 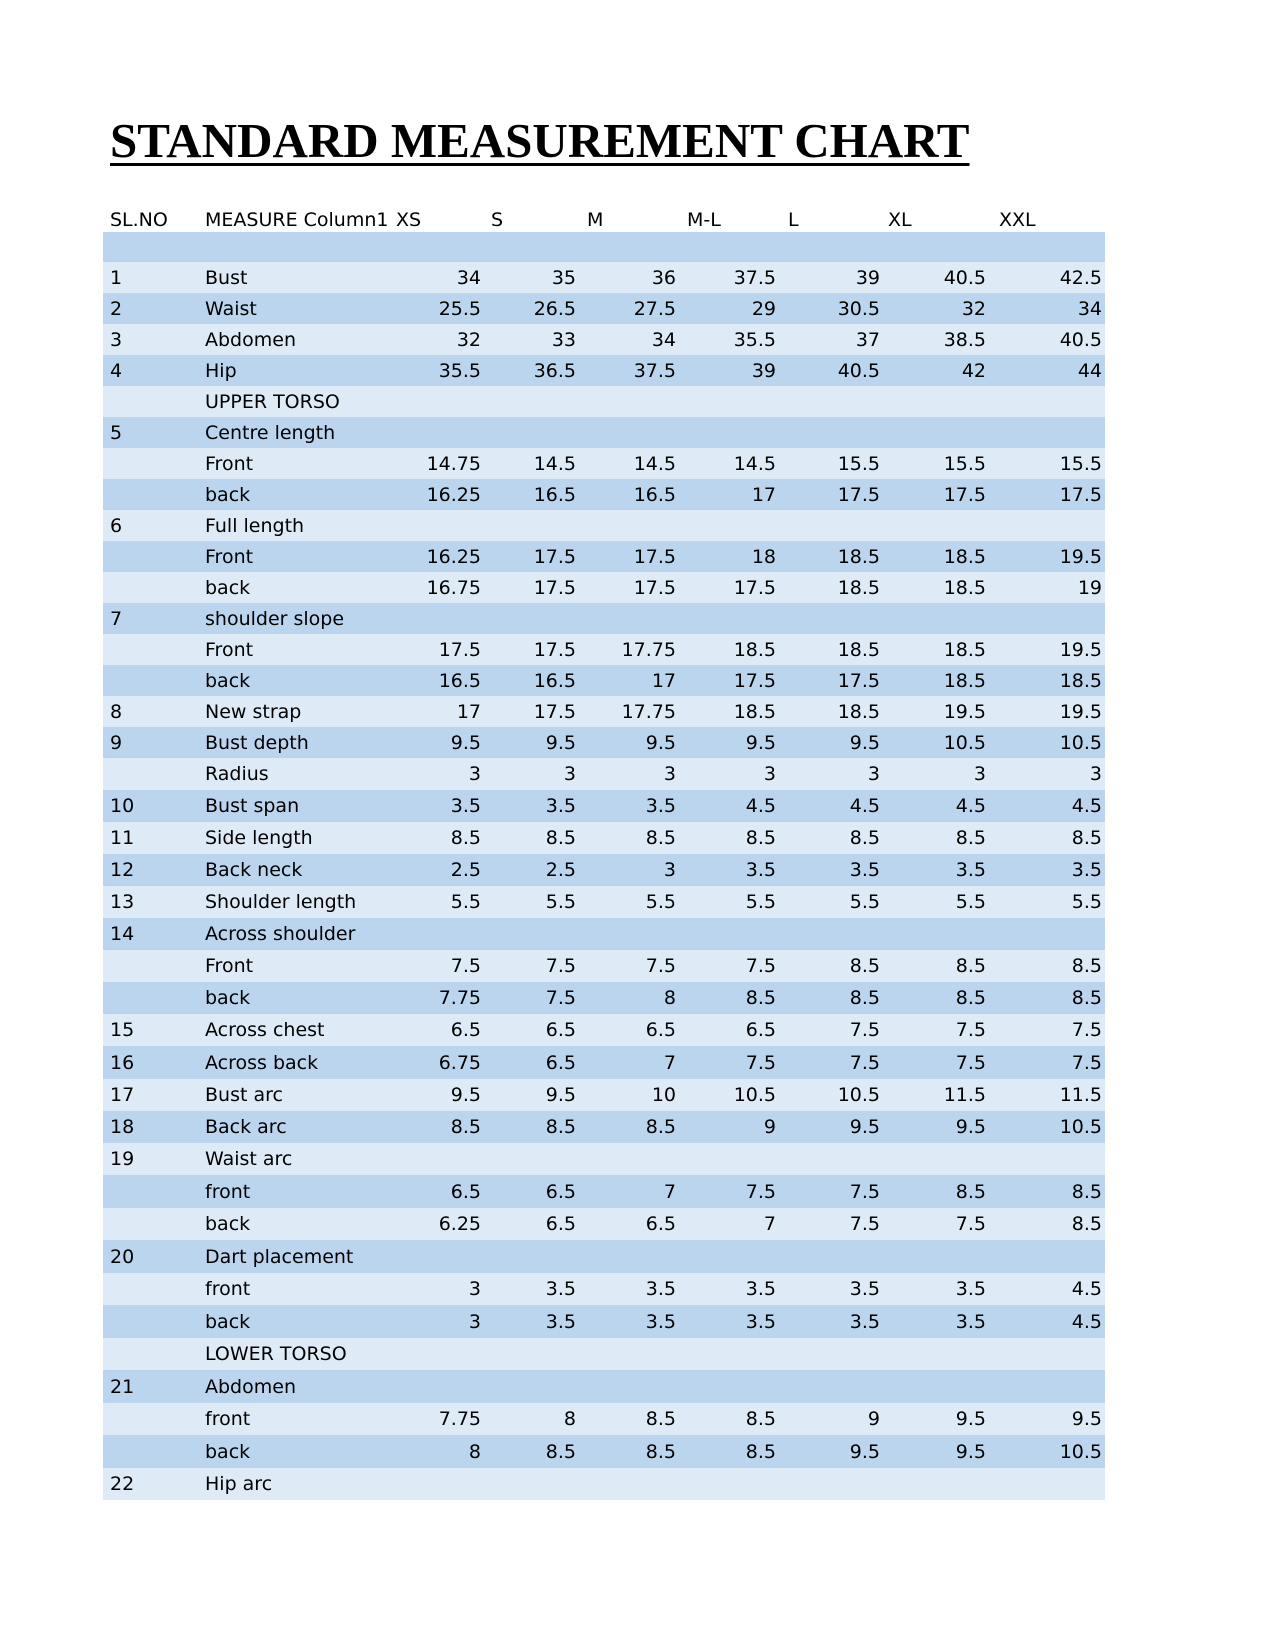 What do you see at coordinates (858, 370) in the screenshot?
I see `value-cell: 40.5` at bounding box center [858, 370].